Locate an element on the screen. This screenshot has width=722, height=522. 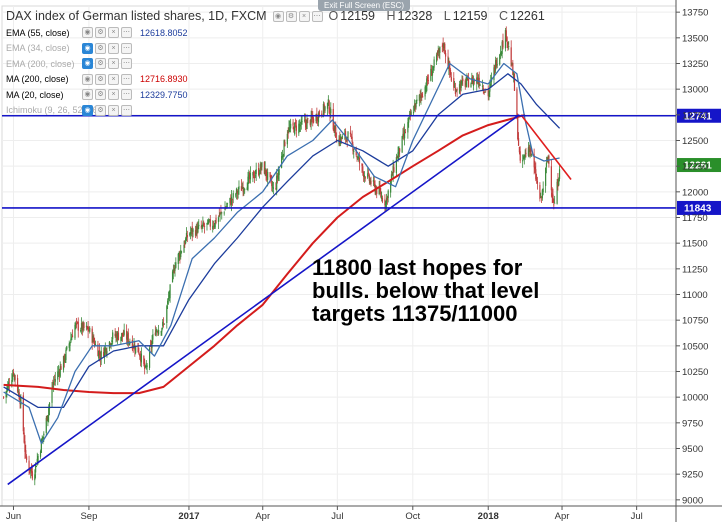
indicator-row: EMA (55, close) ◉ ⚙ × ⋯ 12618.8052 is located at coordinates (97, 32).